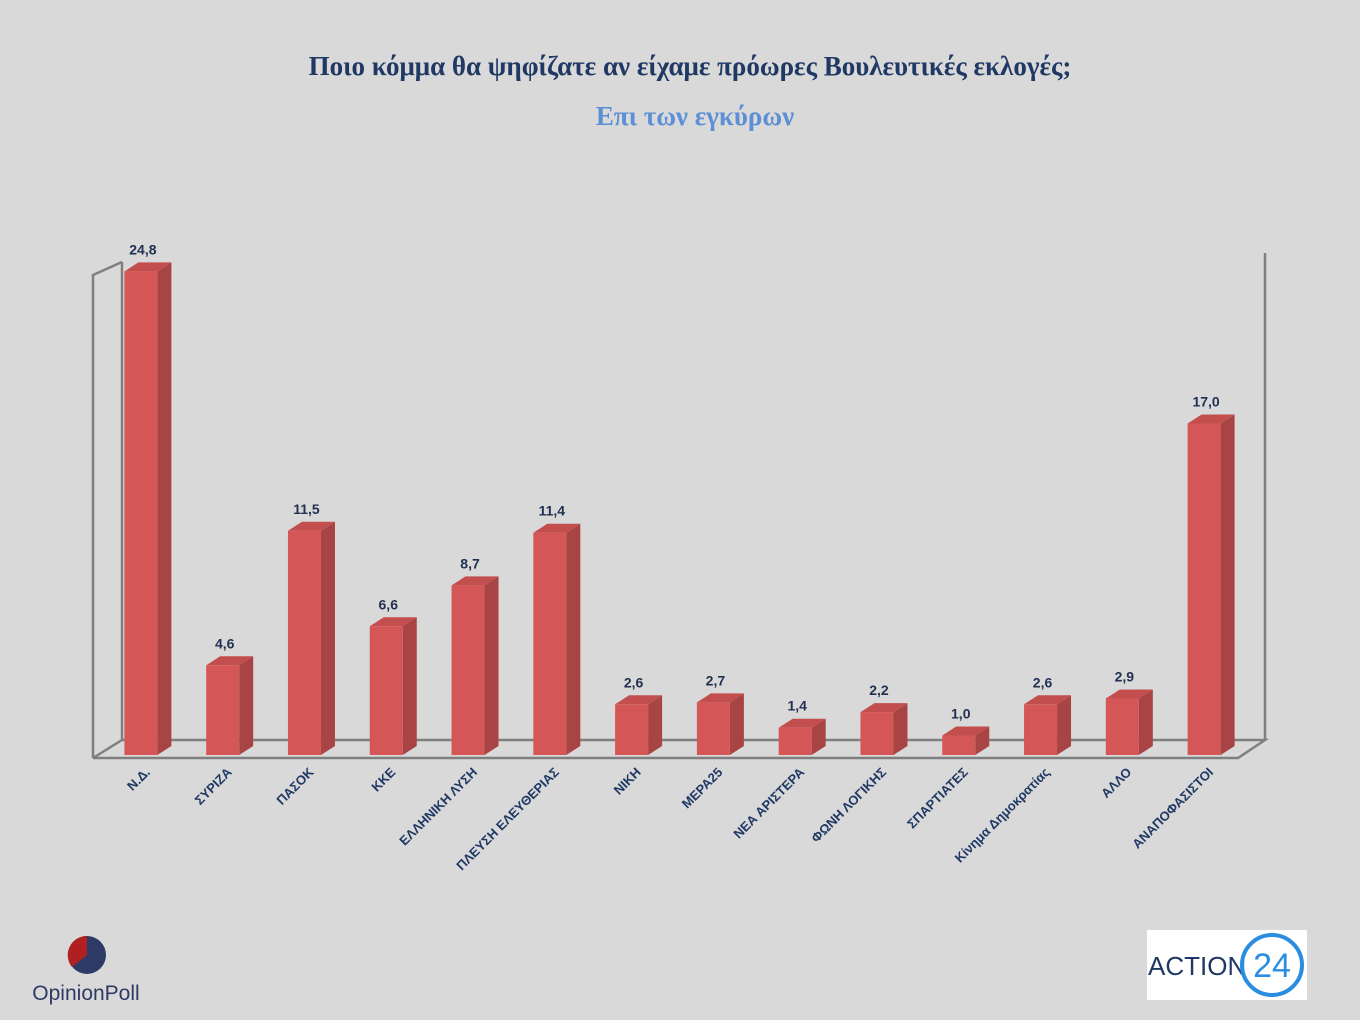  What do you see at coordinates (1197, 966) in the screenshot?
I see `logo-right-word: ACTION` at bounding box center [1197, 966].